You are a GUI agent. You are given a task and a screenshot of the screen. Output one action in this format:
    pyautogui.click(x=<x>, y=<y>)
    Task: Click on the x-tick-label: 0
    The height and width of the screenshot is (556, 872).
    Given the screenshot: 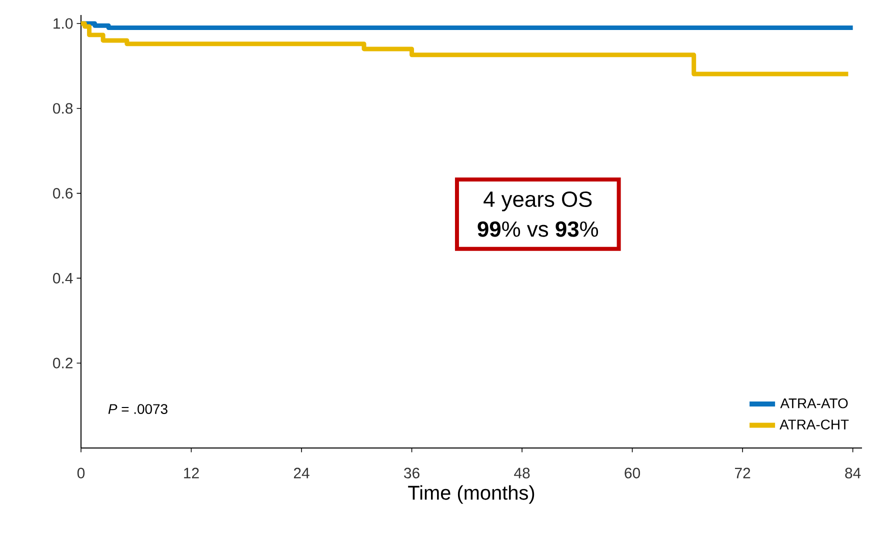 What is the action you would take?
    pyautogui.click(x=81, y=473)
    